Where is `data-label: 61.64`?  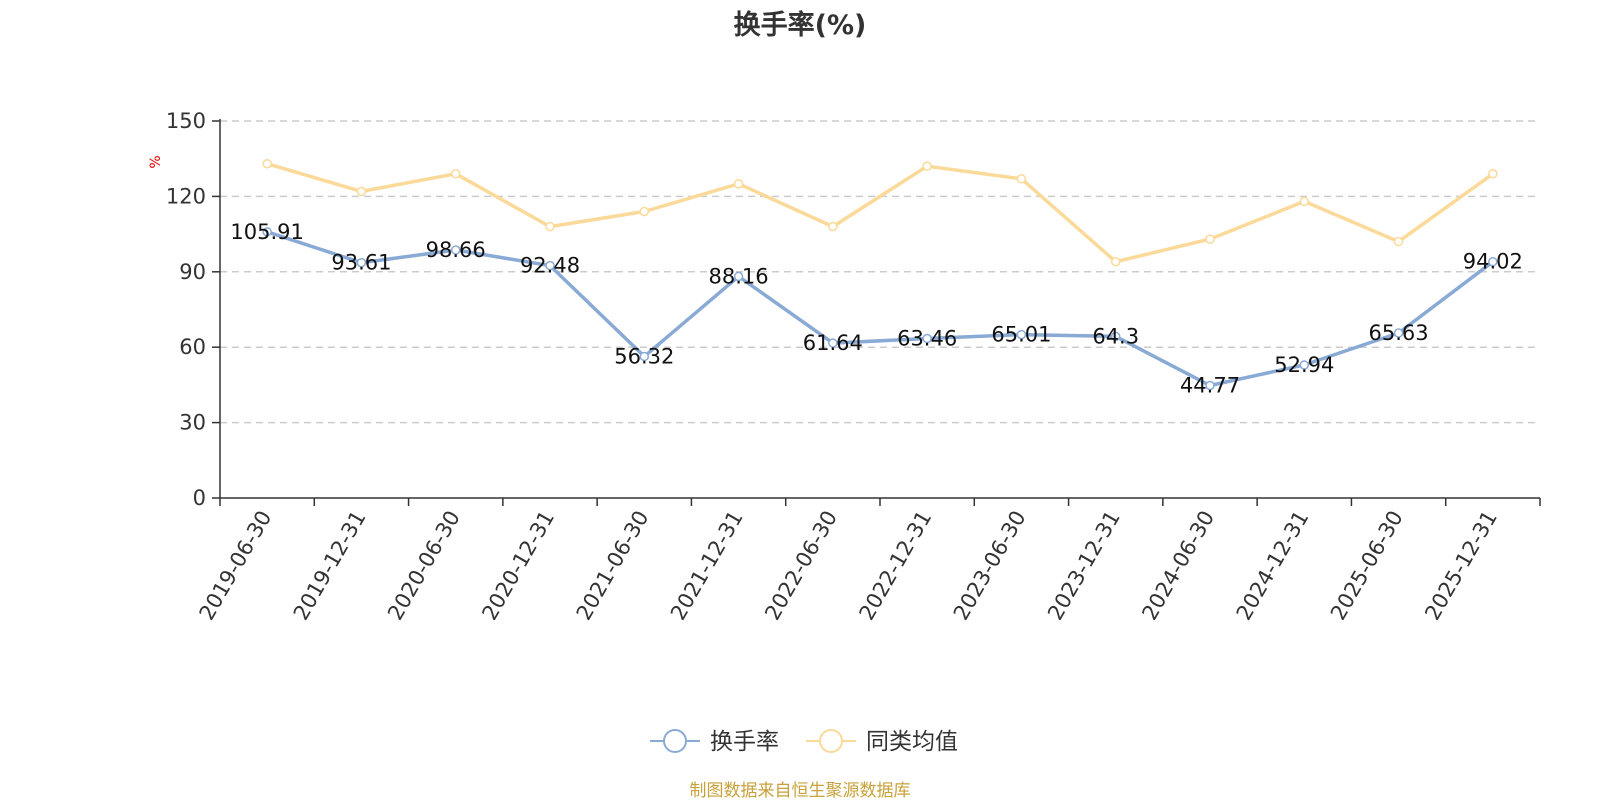 data-label: 61.64 is located at coordinates (833, 343).